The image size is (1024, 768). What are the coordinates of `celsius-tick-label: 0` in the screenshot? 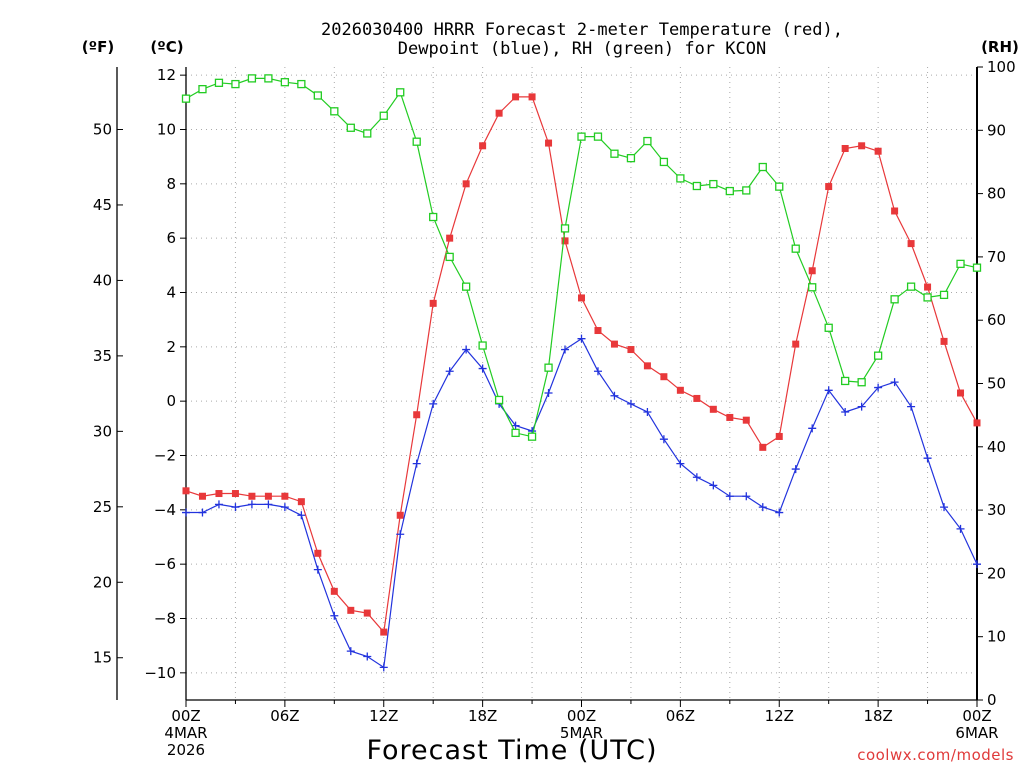 It's located at (171, 401).